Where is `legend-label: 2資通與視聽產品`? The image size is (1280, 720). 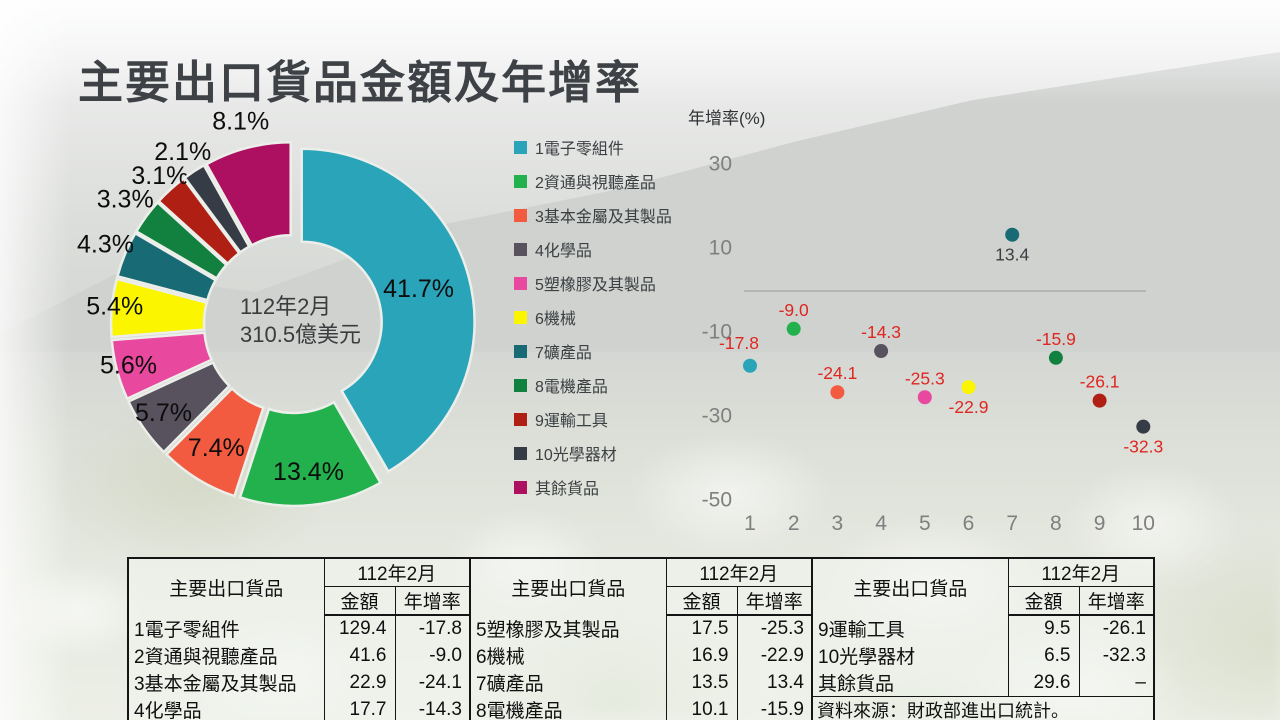 legend-label: 2資通與視聽產品 is located at coordinates (595, 183).